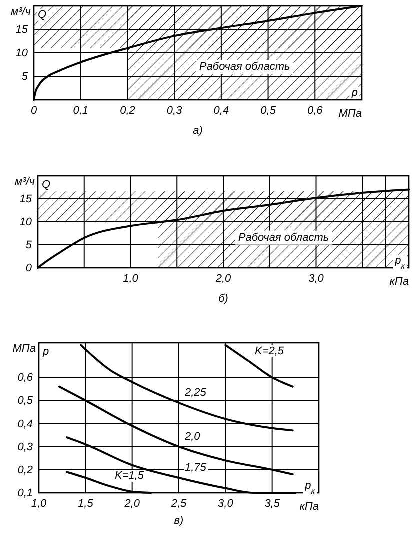 This screenshot has width=418, height=536. Describe the element at coordinates (196, 468) in the screenshot. I see `series-label: 1,75` at that location.